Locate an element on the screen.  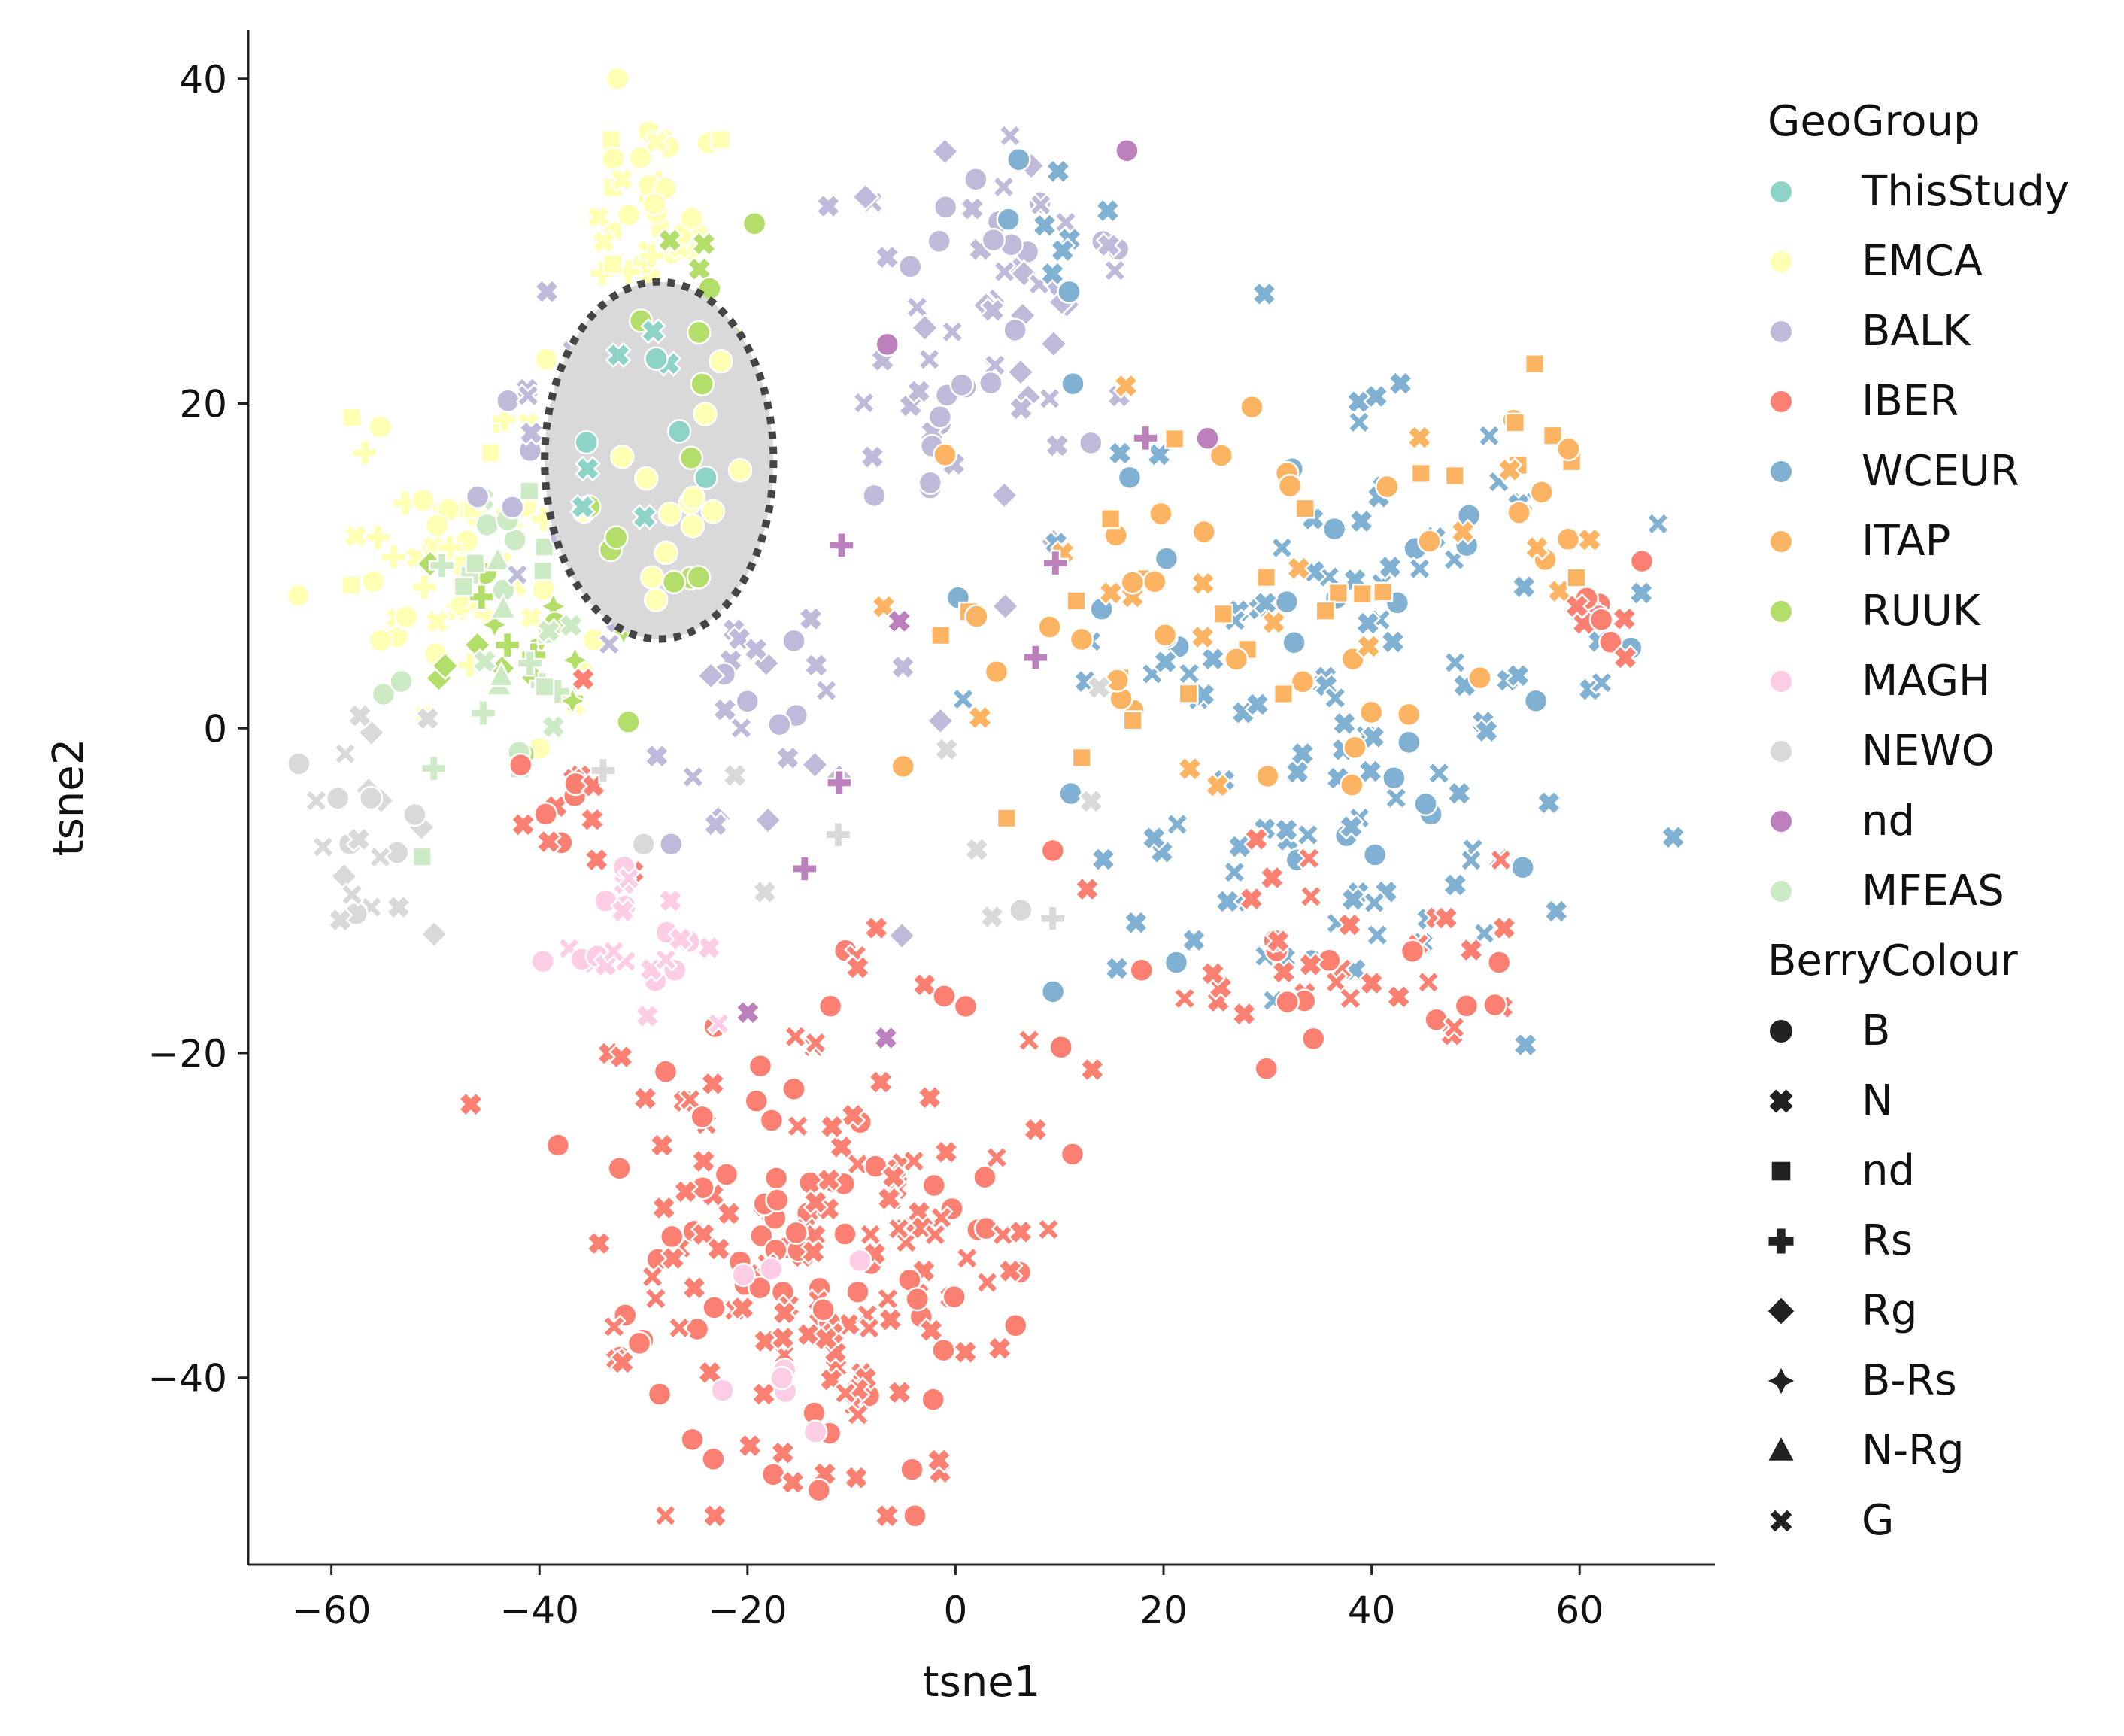
legend-marker-ruuk is located at coordinates (1781, 611).